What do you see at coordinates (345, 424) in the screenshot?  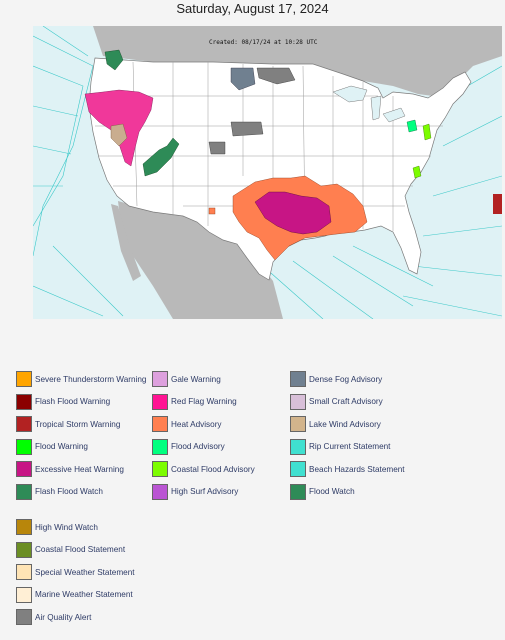 I see `legend-label: Lake Wind Advisory` at bounding box center [345, 424].